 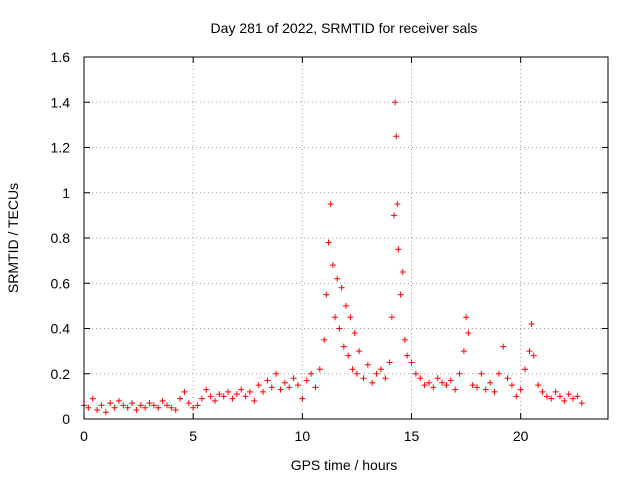 I want to click on y-tick-label: 0.4, so click(x=61, y=329).